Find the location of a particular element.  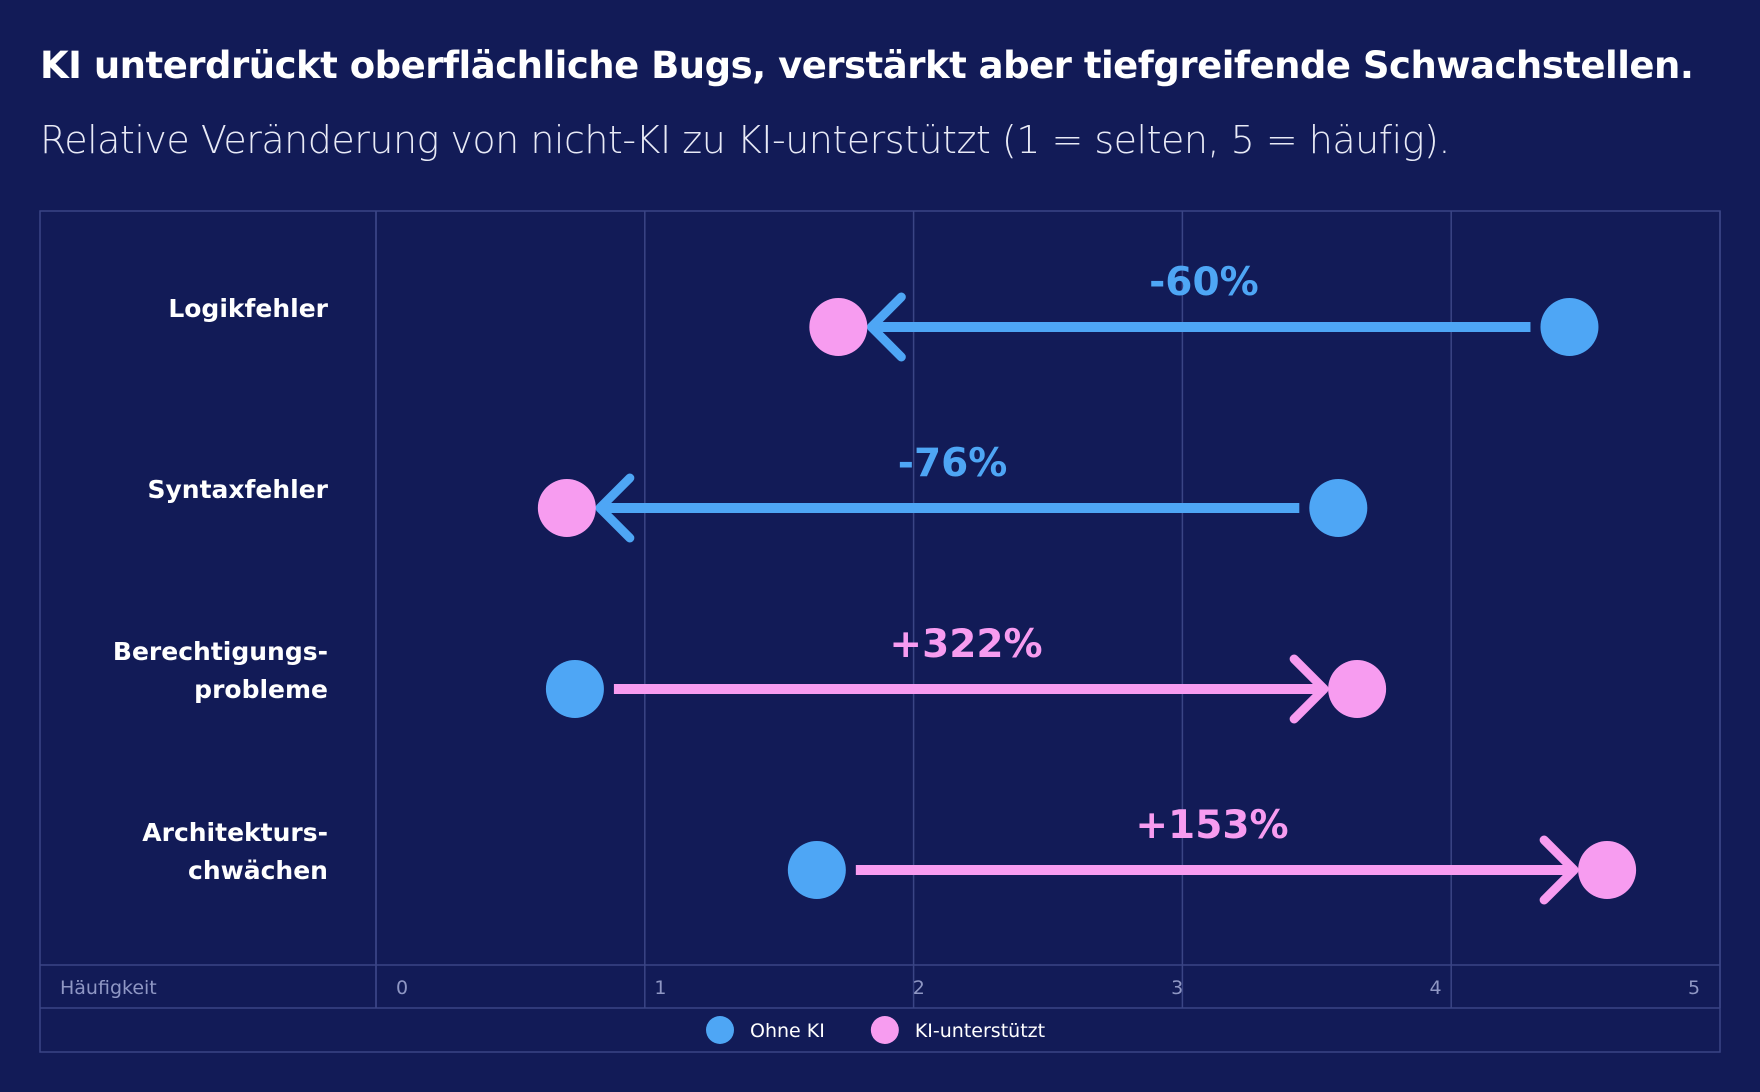

category-label: Syntaxfehler is located at coordinates (237, 489).